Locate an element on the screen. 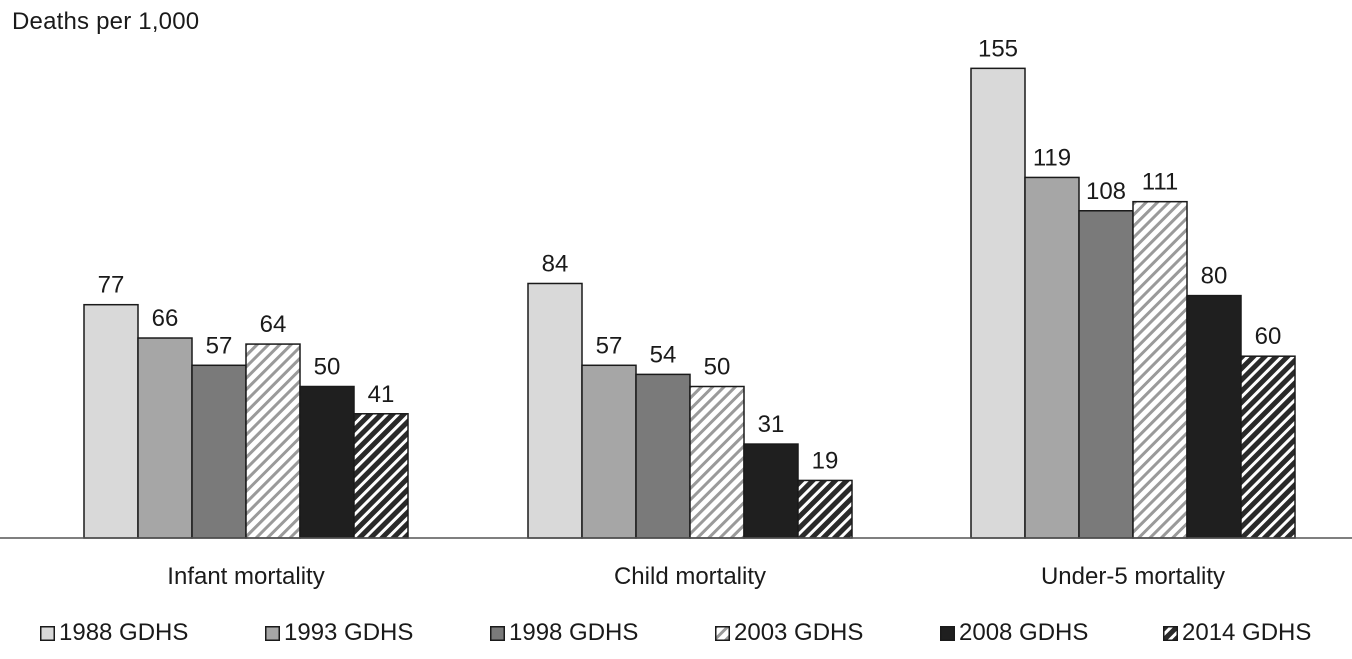 The image size is (1352, 659). legend-label: 1993 GDHS is located at coordinates (349, 632).